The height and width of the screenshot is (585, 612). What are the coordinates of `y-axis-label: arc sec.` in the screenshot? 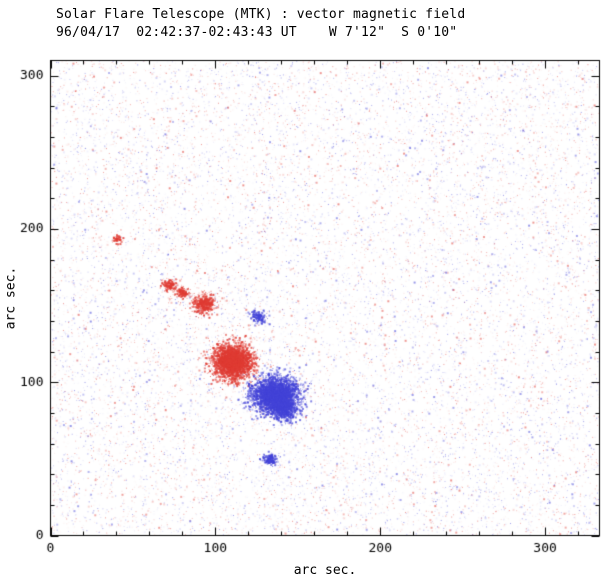 It's located at (11, 298).